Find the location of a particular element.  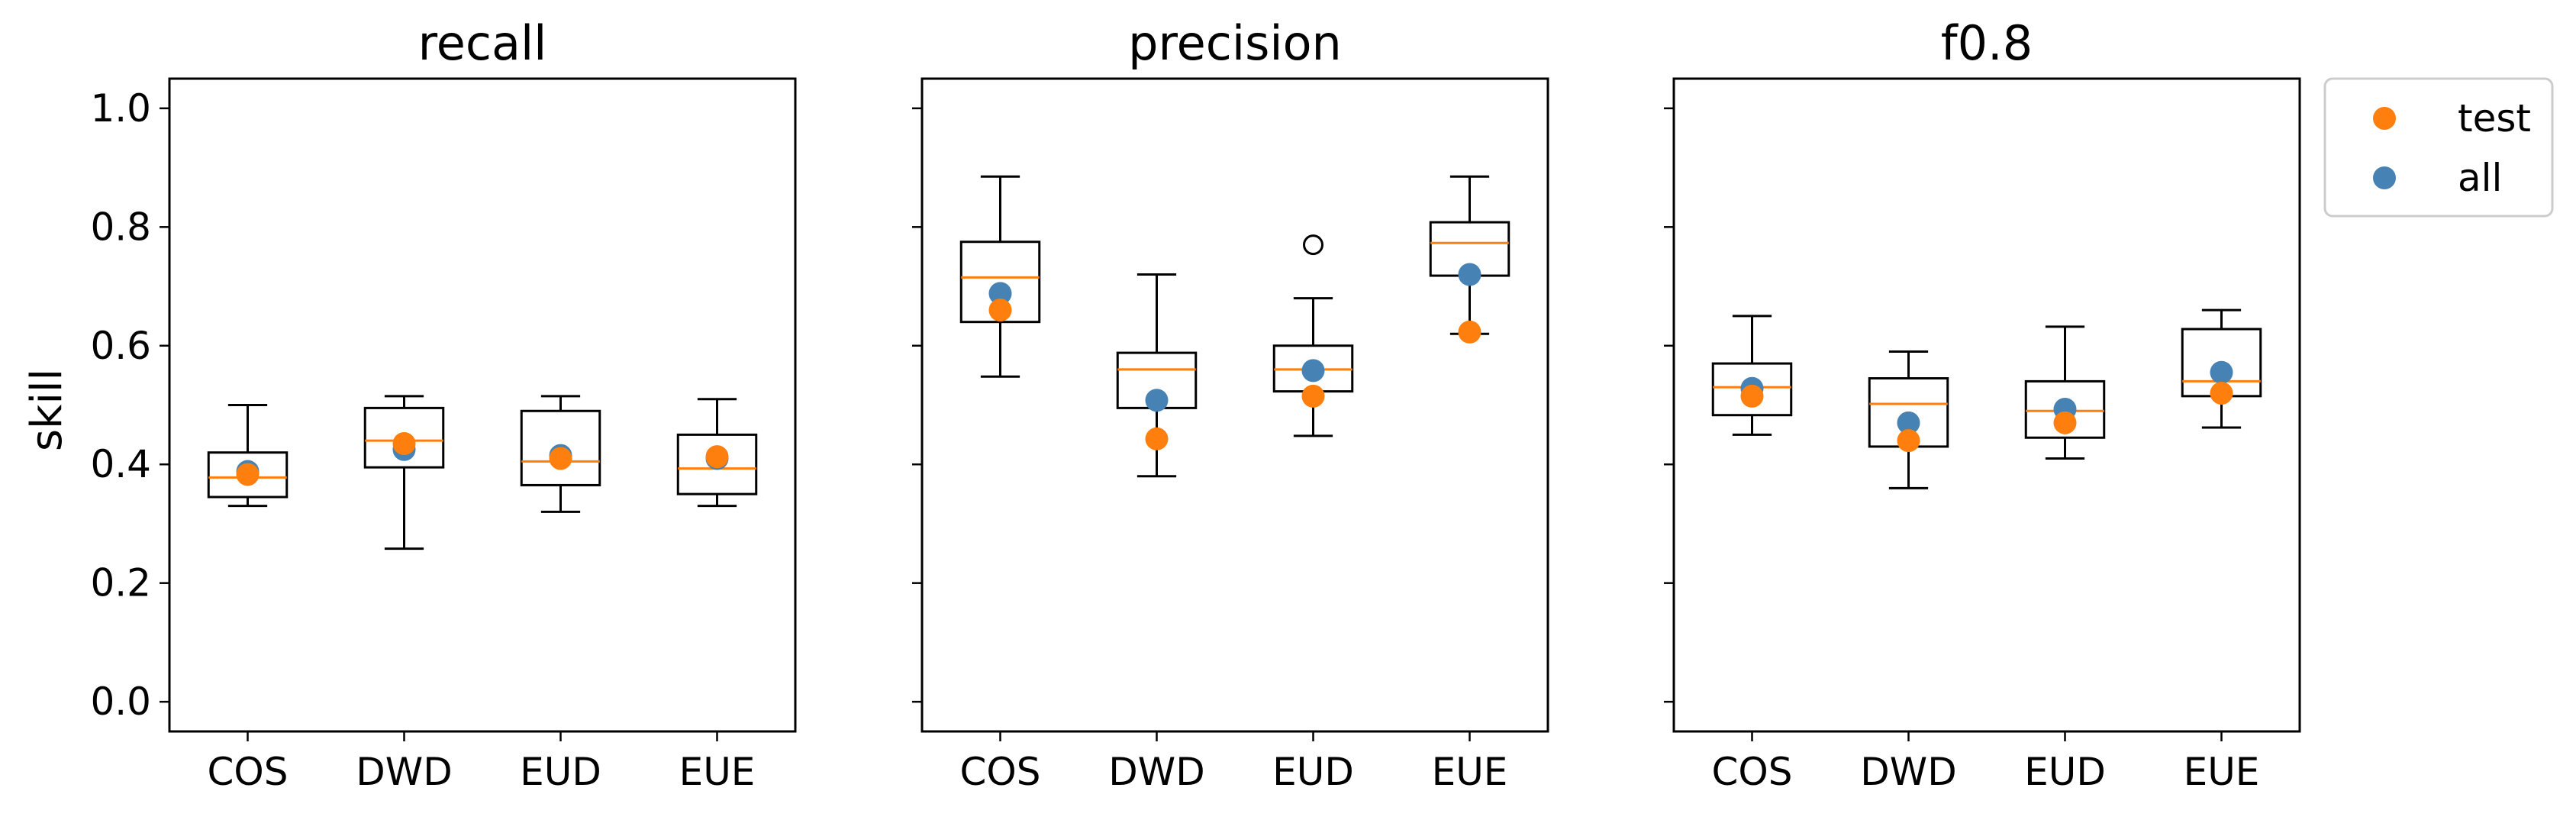

all-point-eud is located at coordinates (1313, 371).